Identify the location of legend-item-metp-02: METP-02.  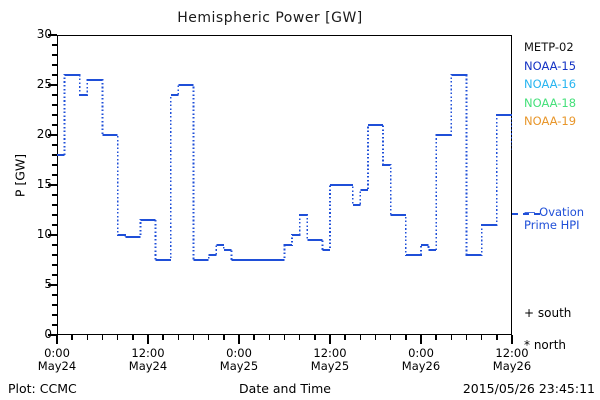
(549, 47).